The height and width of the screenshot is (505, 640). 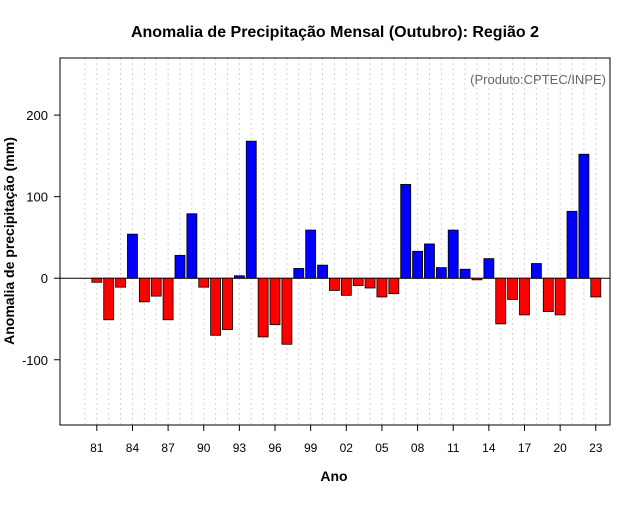 What do you see at coordinates (9, 241) in the screenshot?
I see `y-axis-title: Anomalia de precipitação (mm)` at bounding box center [9, 241].